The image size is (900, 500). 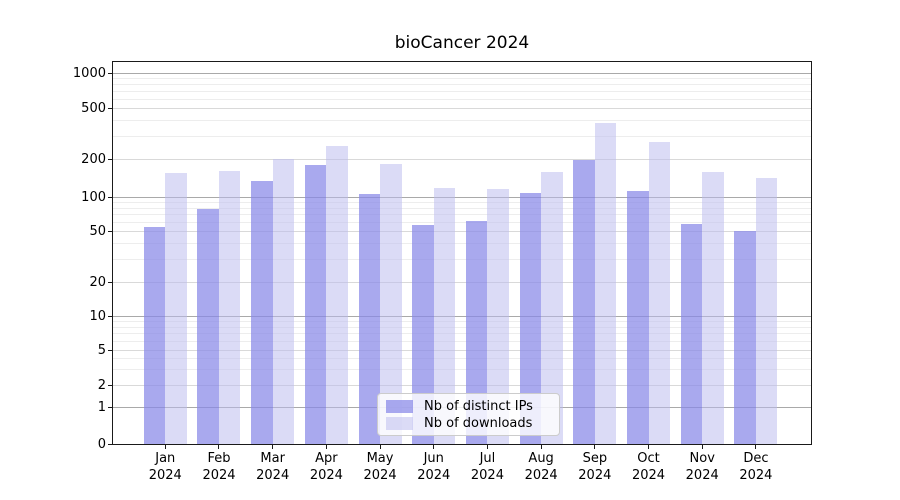 What do you see at coordinates (97, 282) in the screenshot?
I see `y-axis-tick-label: 20` at bounding box center [97, 282].